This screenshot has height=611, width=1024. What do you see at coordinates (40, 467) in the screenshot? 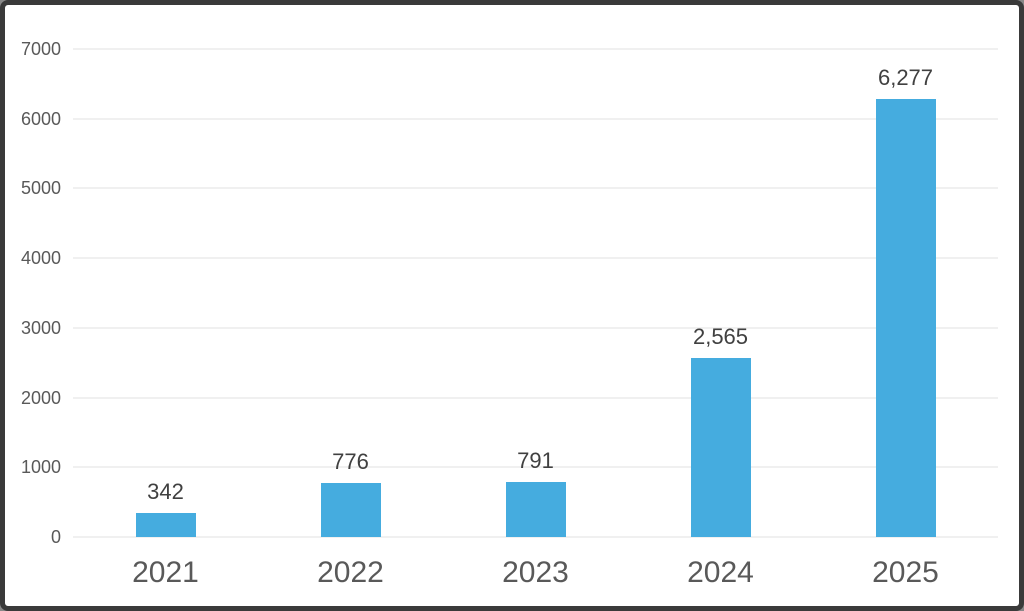
I see `y-axis-tick-label: 1000` at bounding box center [40, 467].